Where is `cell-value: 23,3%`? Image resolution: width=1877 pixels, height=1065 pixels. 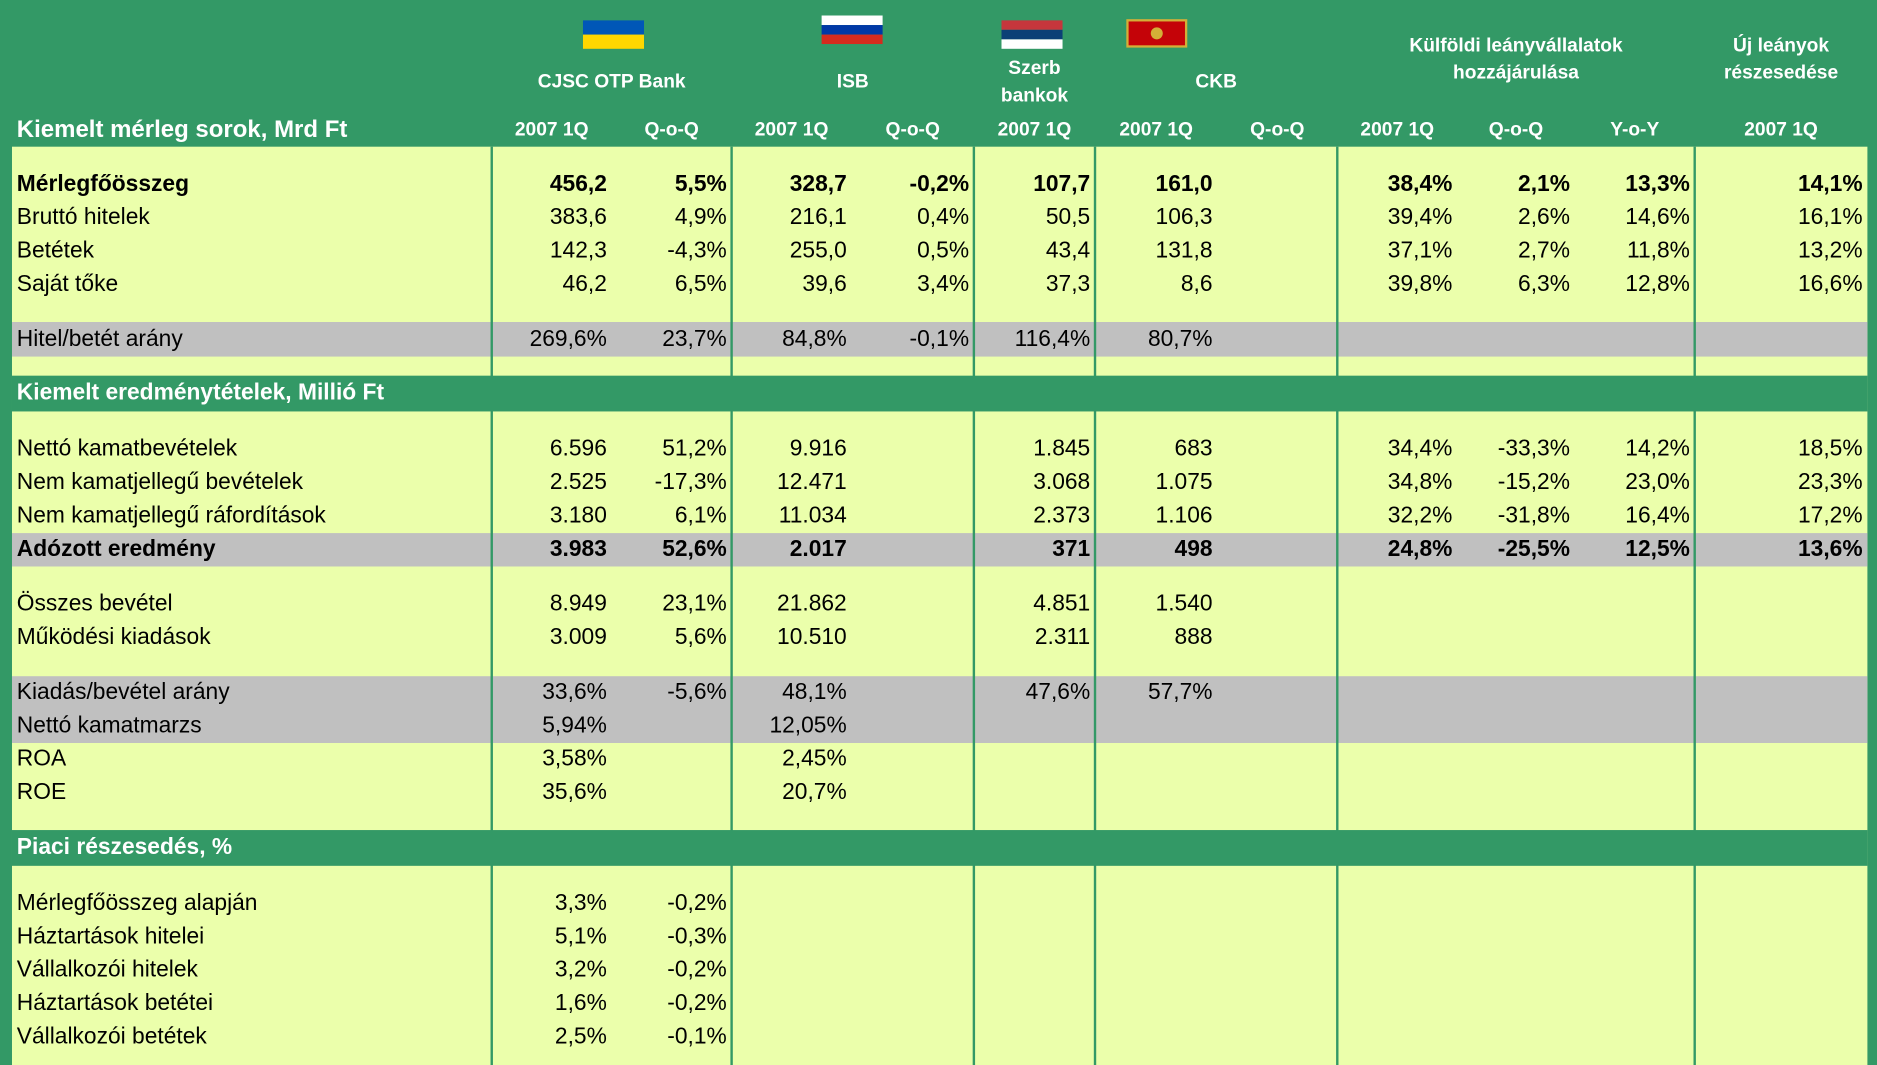
cell-value: 23,3% is located at coordinates (1830, 482).